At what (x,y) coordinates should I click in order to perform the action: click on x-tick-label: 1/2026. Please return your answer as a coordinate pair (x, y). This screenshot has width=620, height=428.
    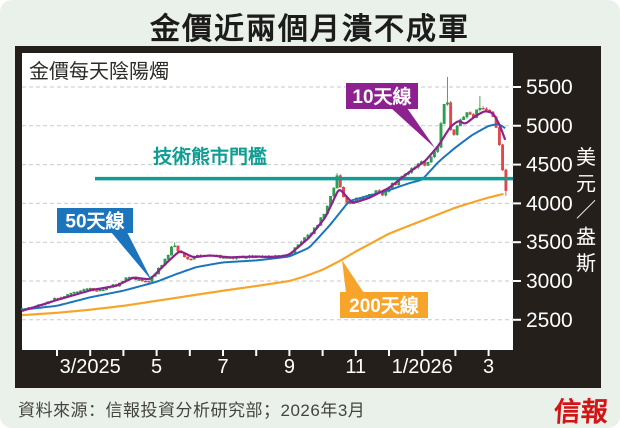
    Looking at the image, I should click on (422, 367).